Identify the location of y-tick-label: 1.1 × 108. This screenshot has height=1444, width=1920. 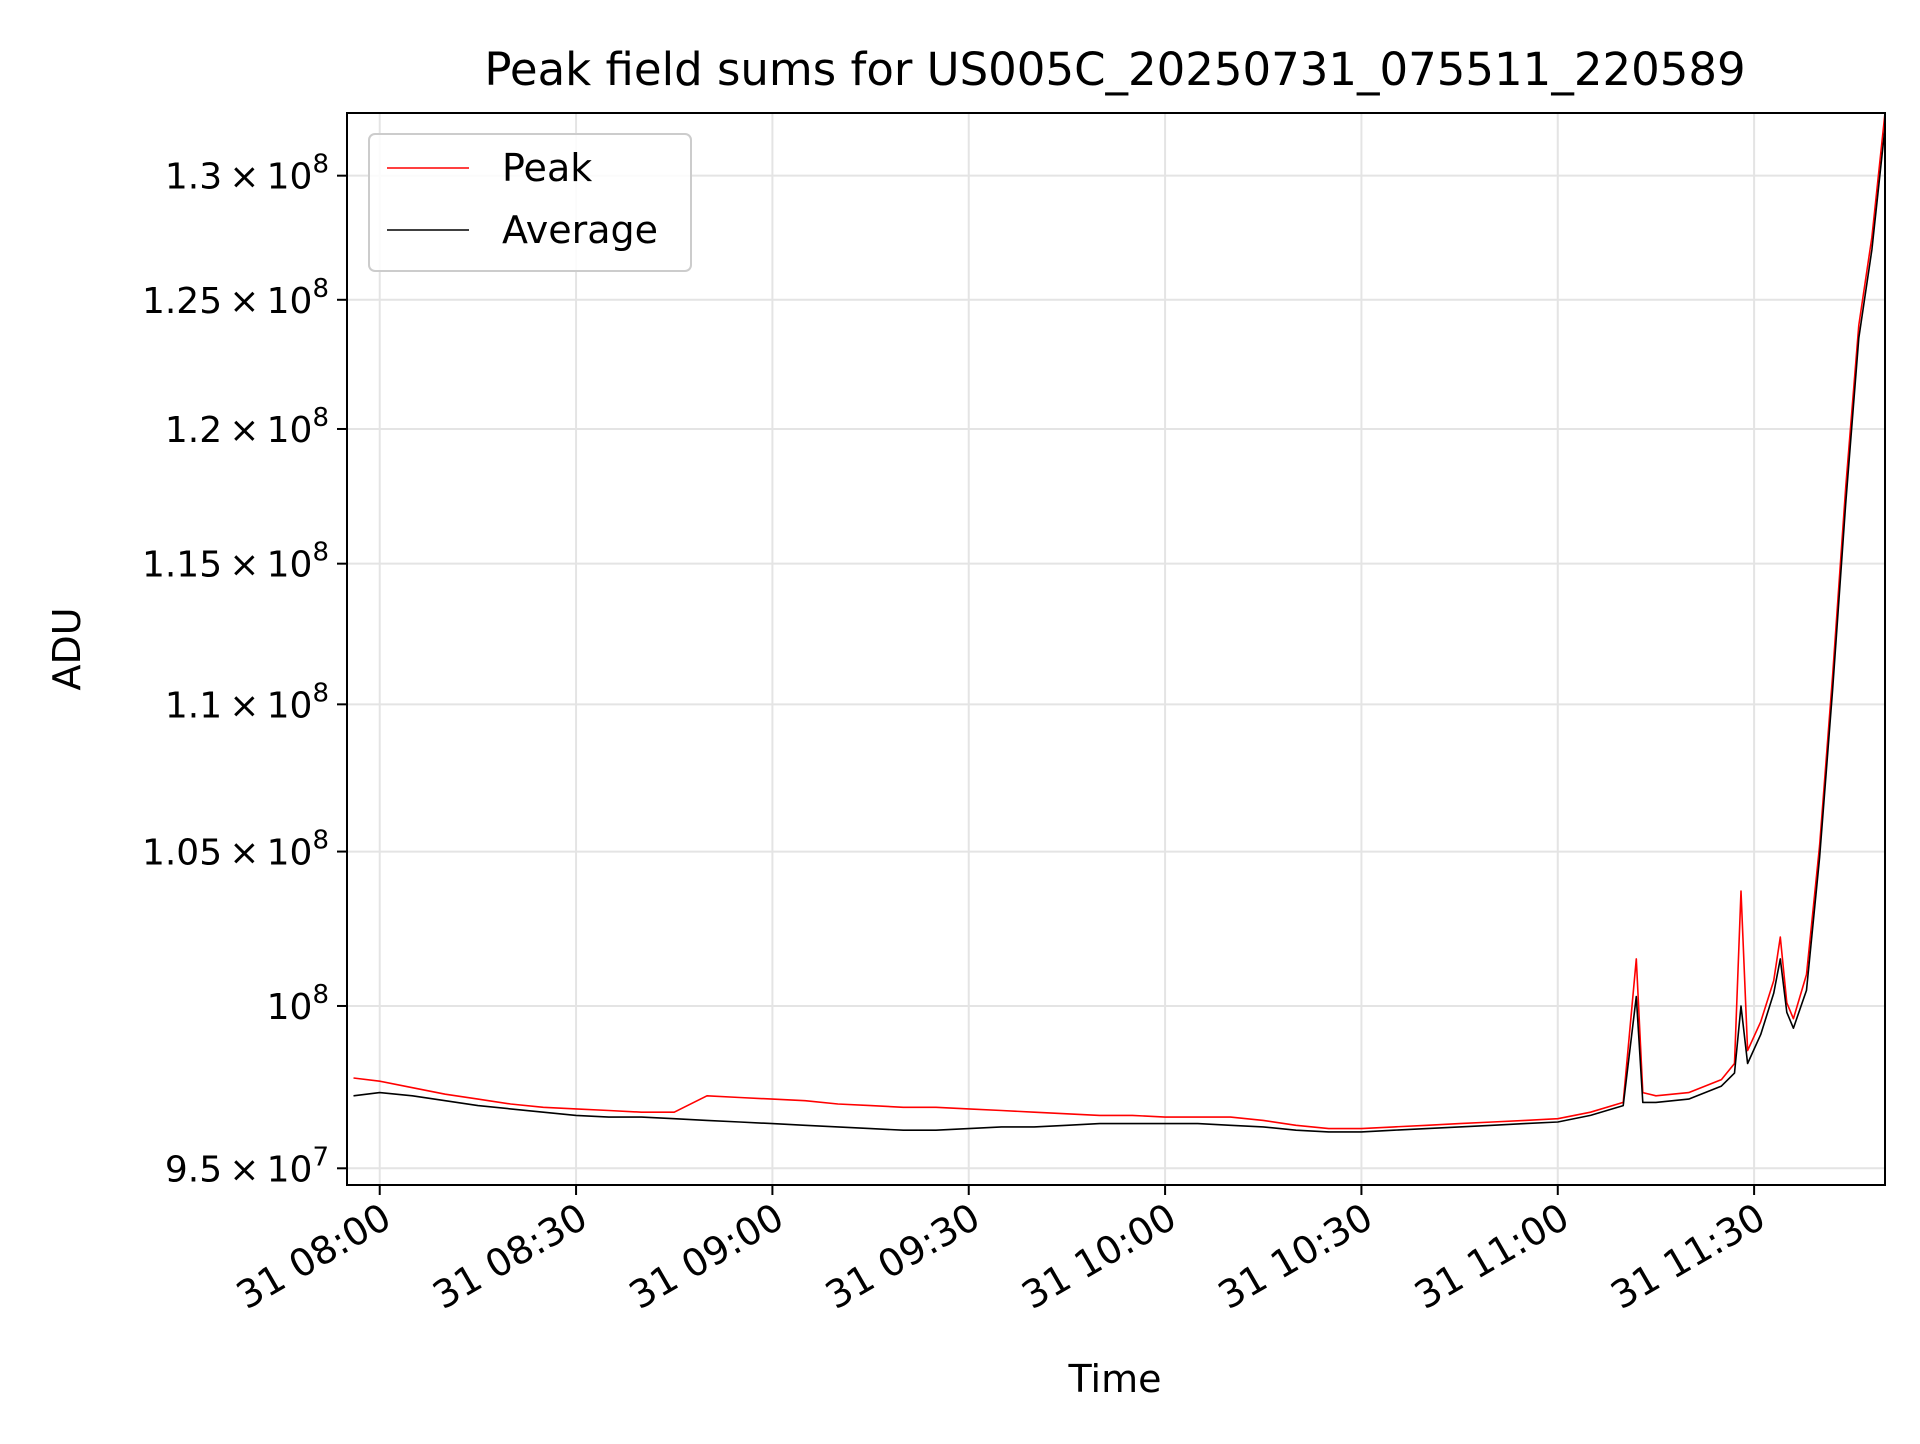
(247, 702).